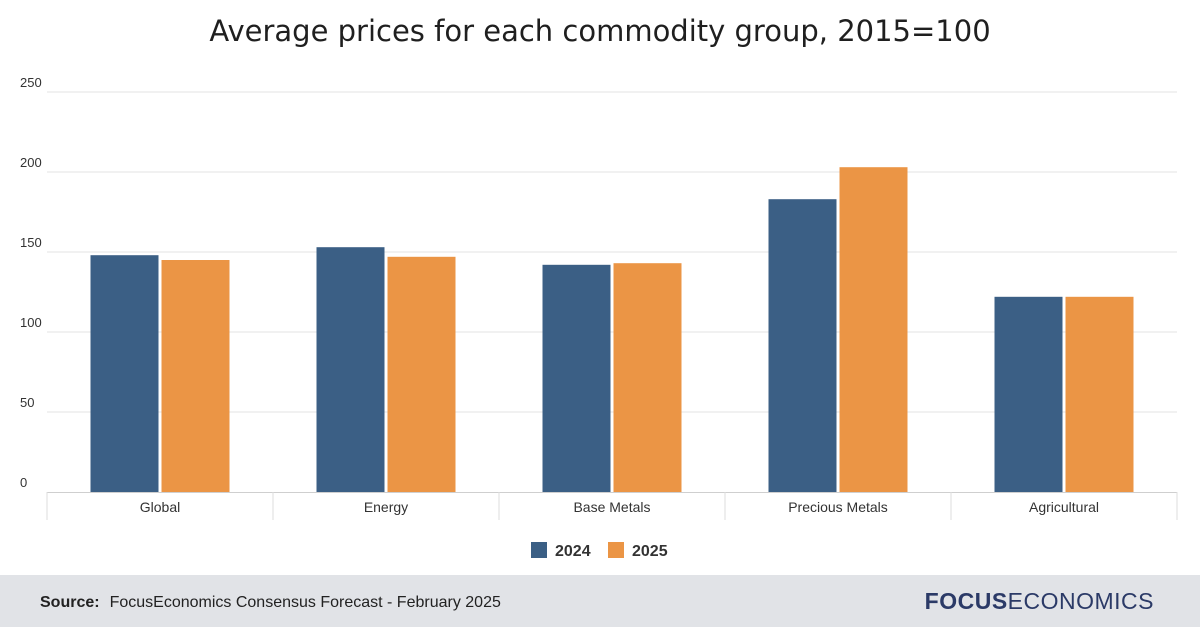 The height and width of the screenshot is (627, 1200). Describe the element at coordinates (27, 402) in the screenshot. I see `y-tick-label: 50` at that location.